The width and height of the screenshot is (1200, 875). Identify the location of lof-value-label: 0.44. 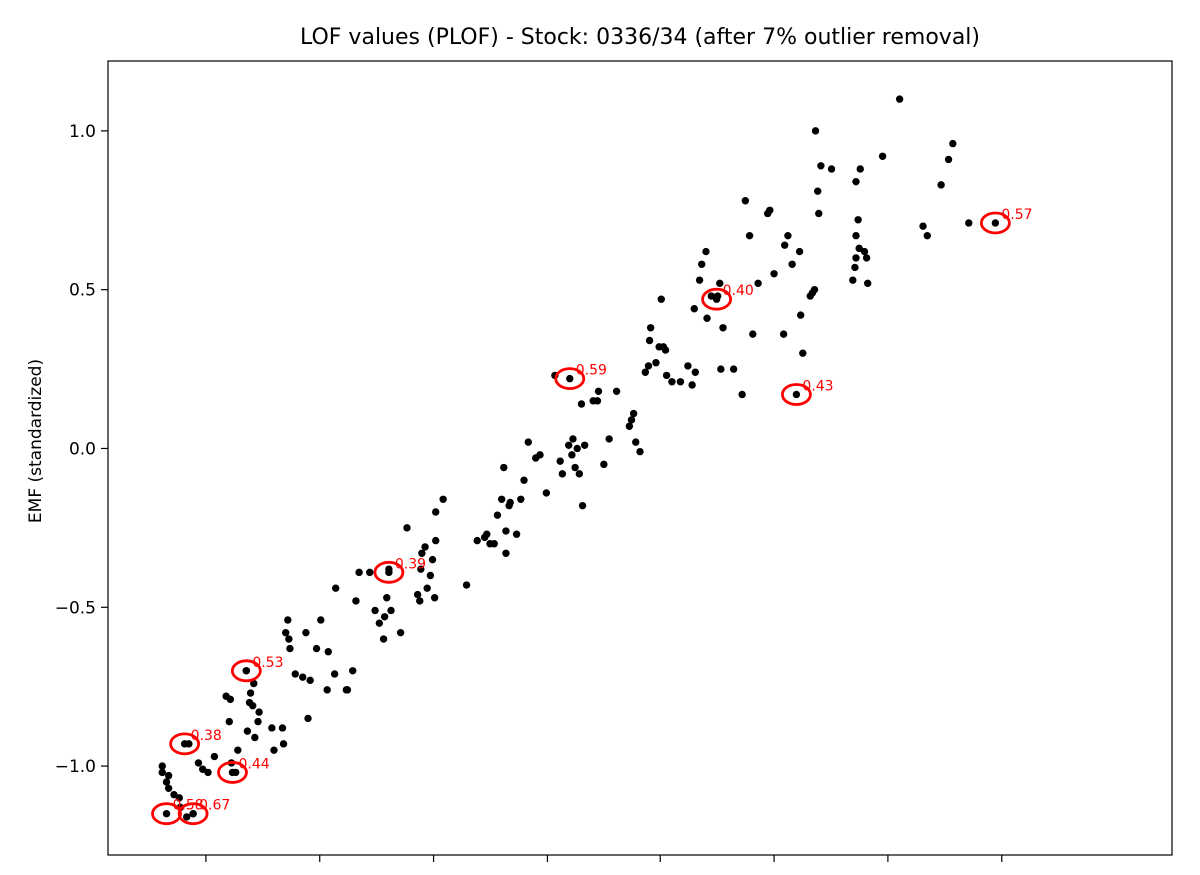
(253, 764).